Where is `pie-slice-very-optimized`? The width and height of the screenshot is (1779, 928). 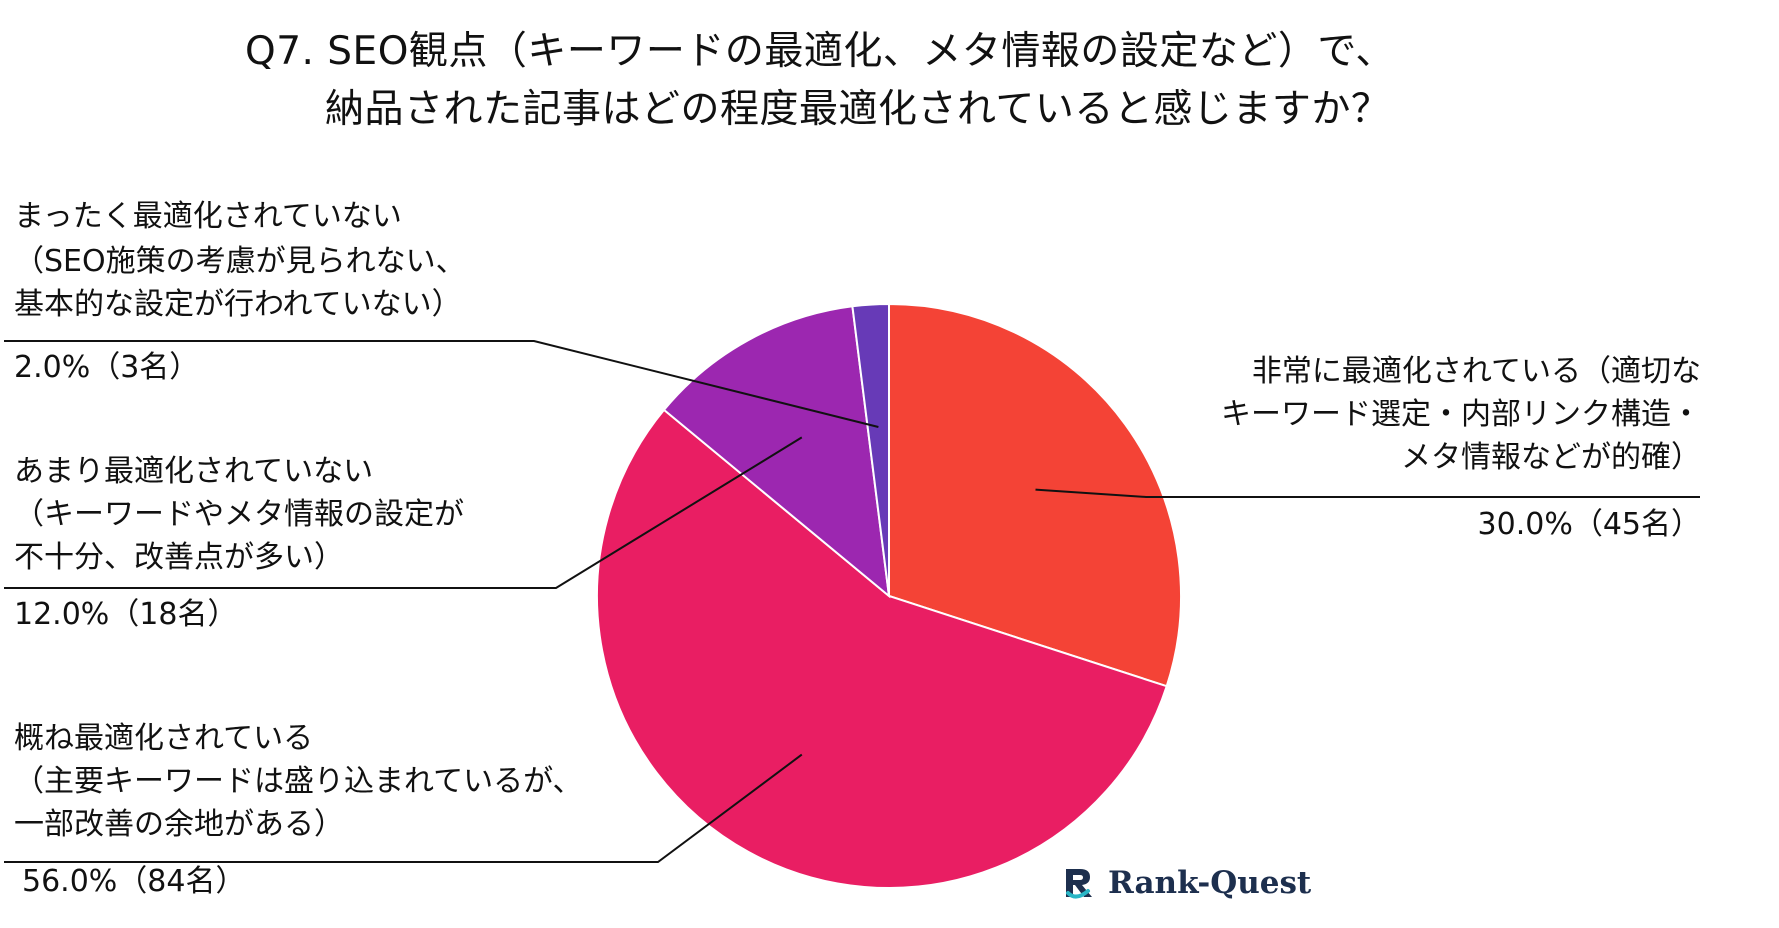 pie-slice-very-optimized is located at coordinates (1035, 495).